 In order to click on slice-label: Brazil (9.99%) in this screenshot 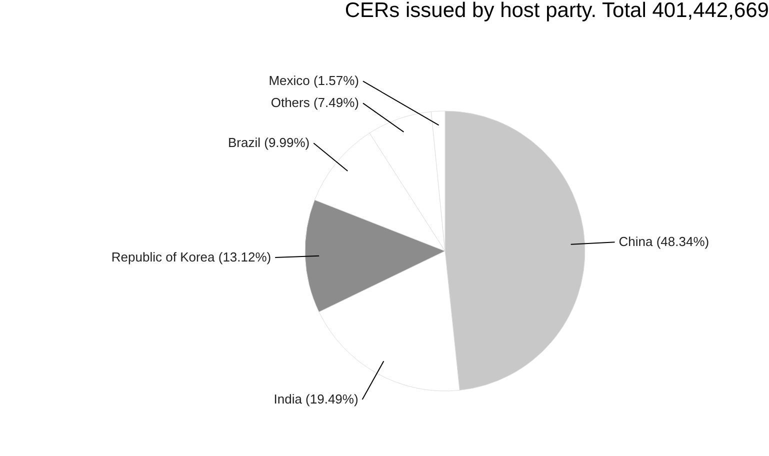, I will do `click(269, 142)`.